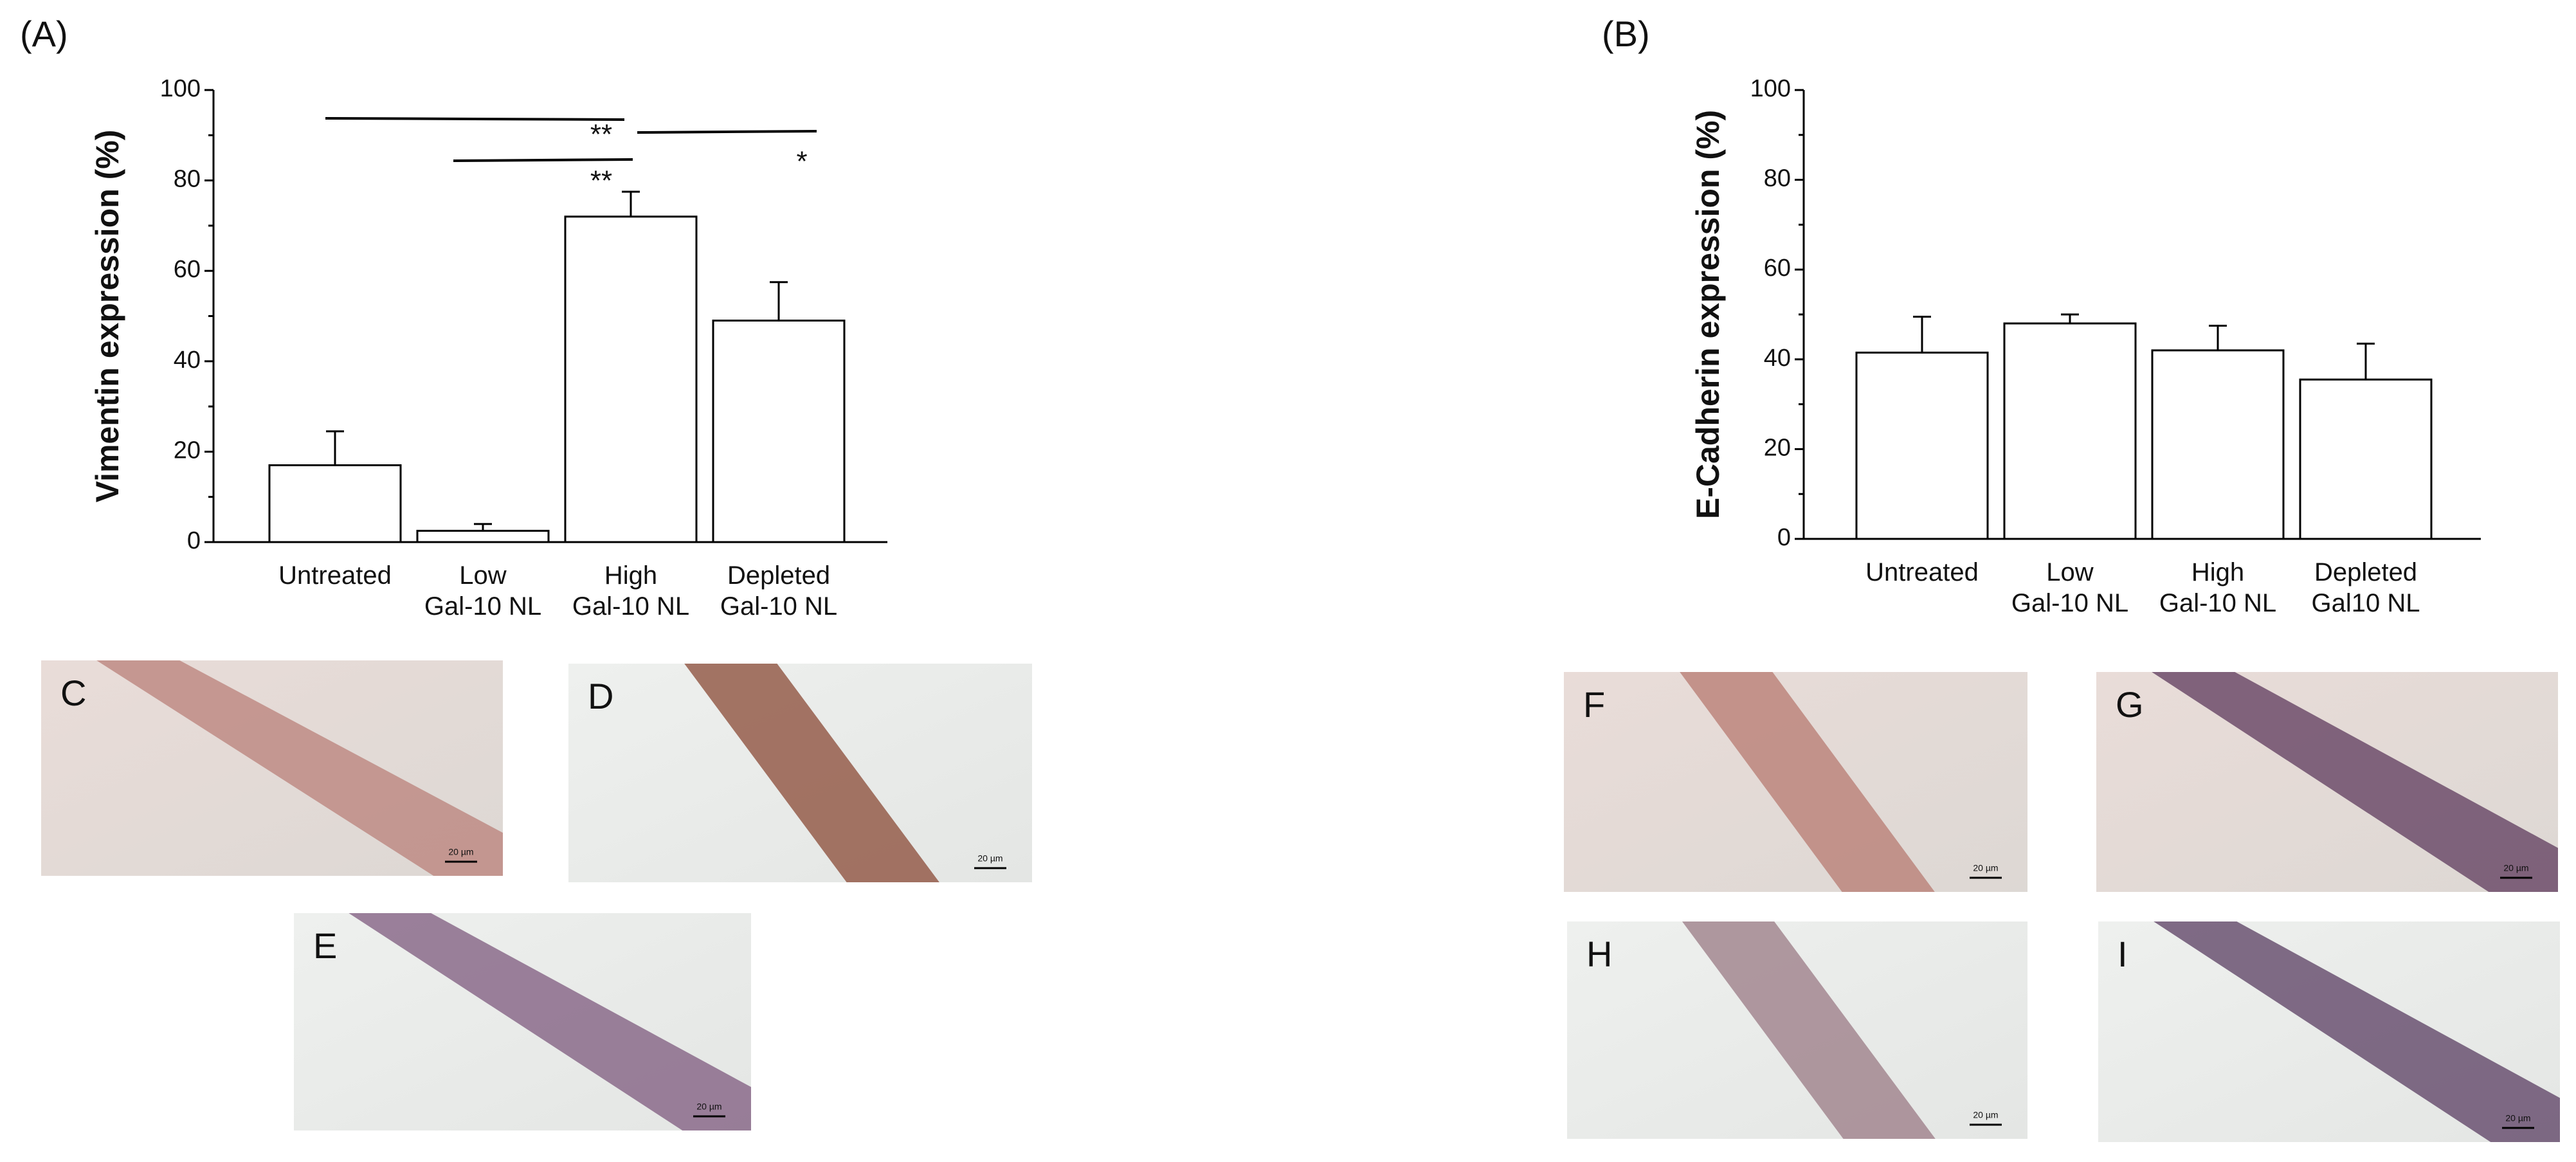 The width and height of the screenshot is (2576, 1162). I want to click on significance, so click(571, 139).